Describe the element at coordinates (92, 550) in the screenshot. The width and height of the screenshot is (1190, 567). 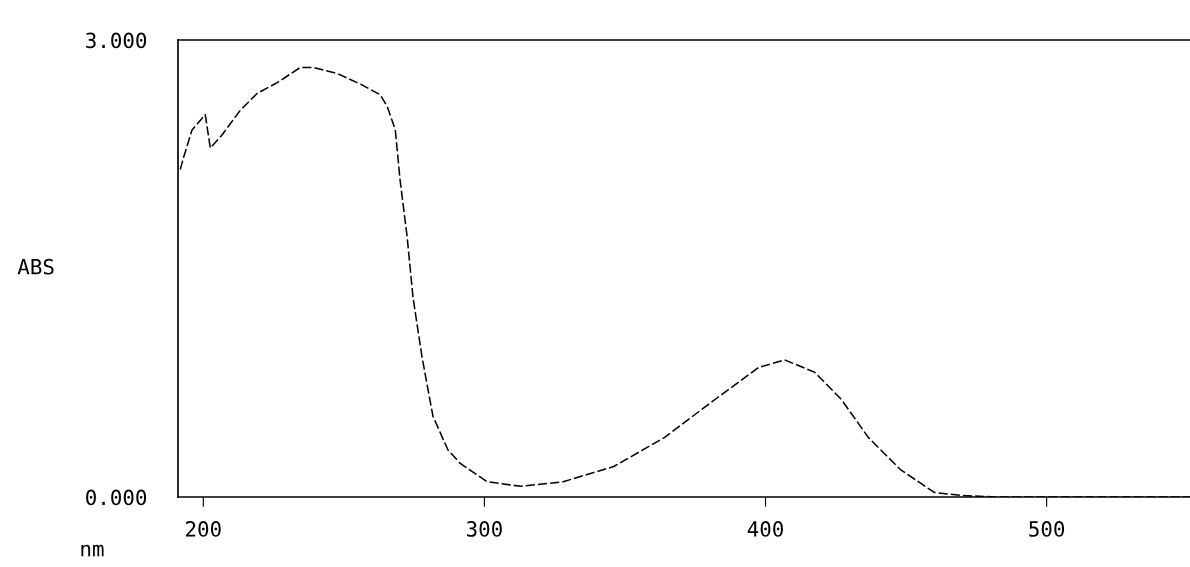
I see `x-axis-title: nm` at that location.